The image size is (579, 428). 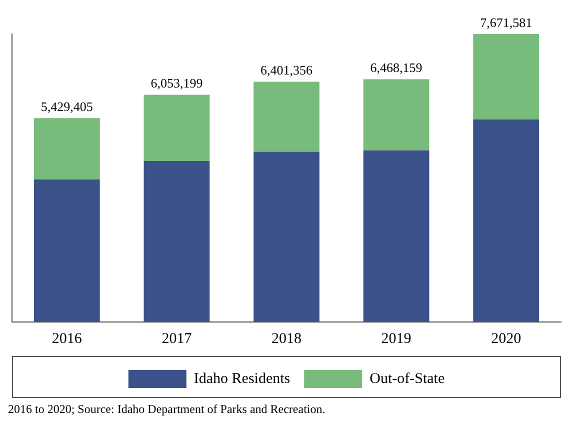 I want to click on x-tick-label: 2019, so click(x=396, y=338).